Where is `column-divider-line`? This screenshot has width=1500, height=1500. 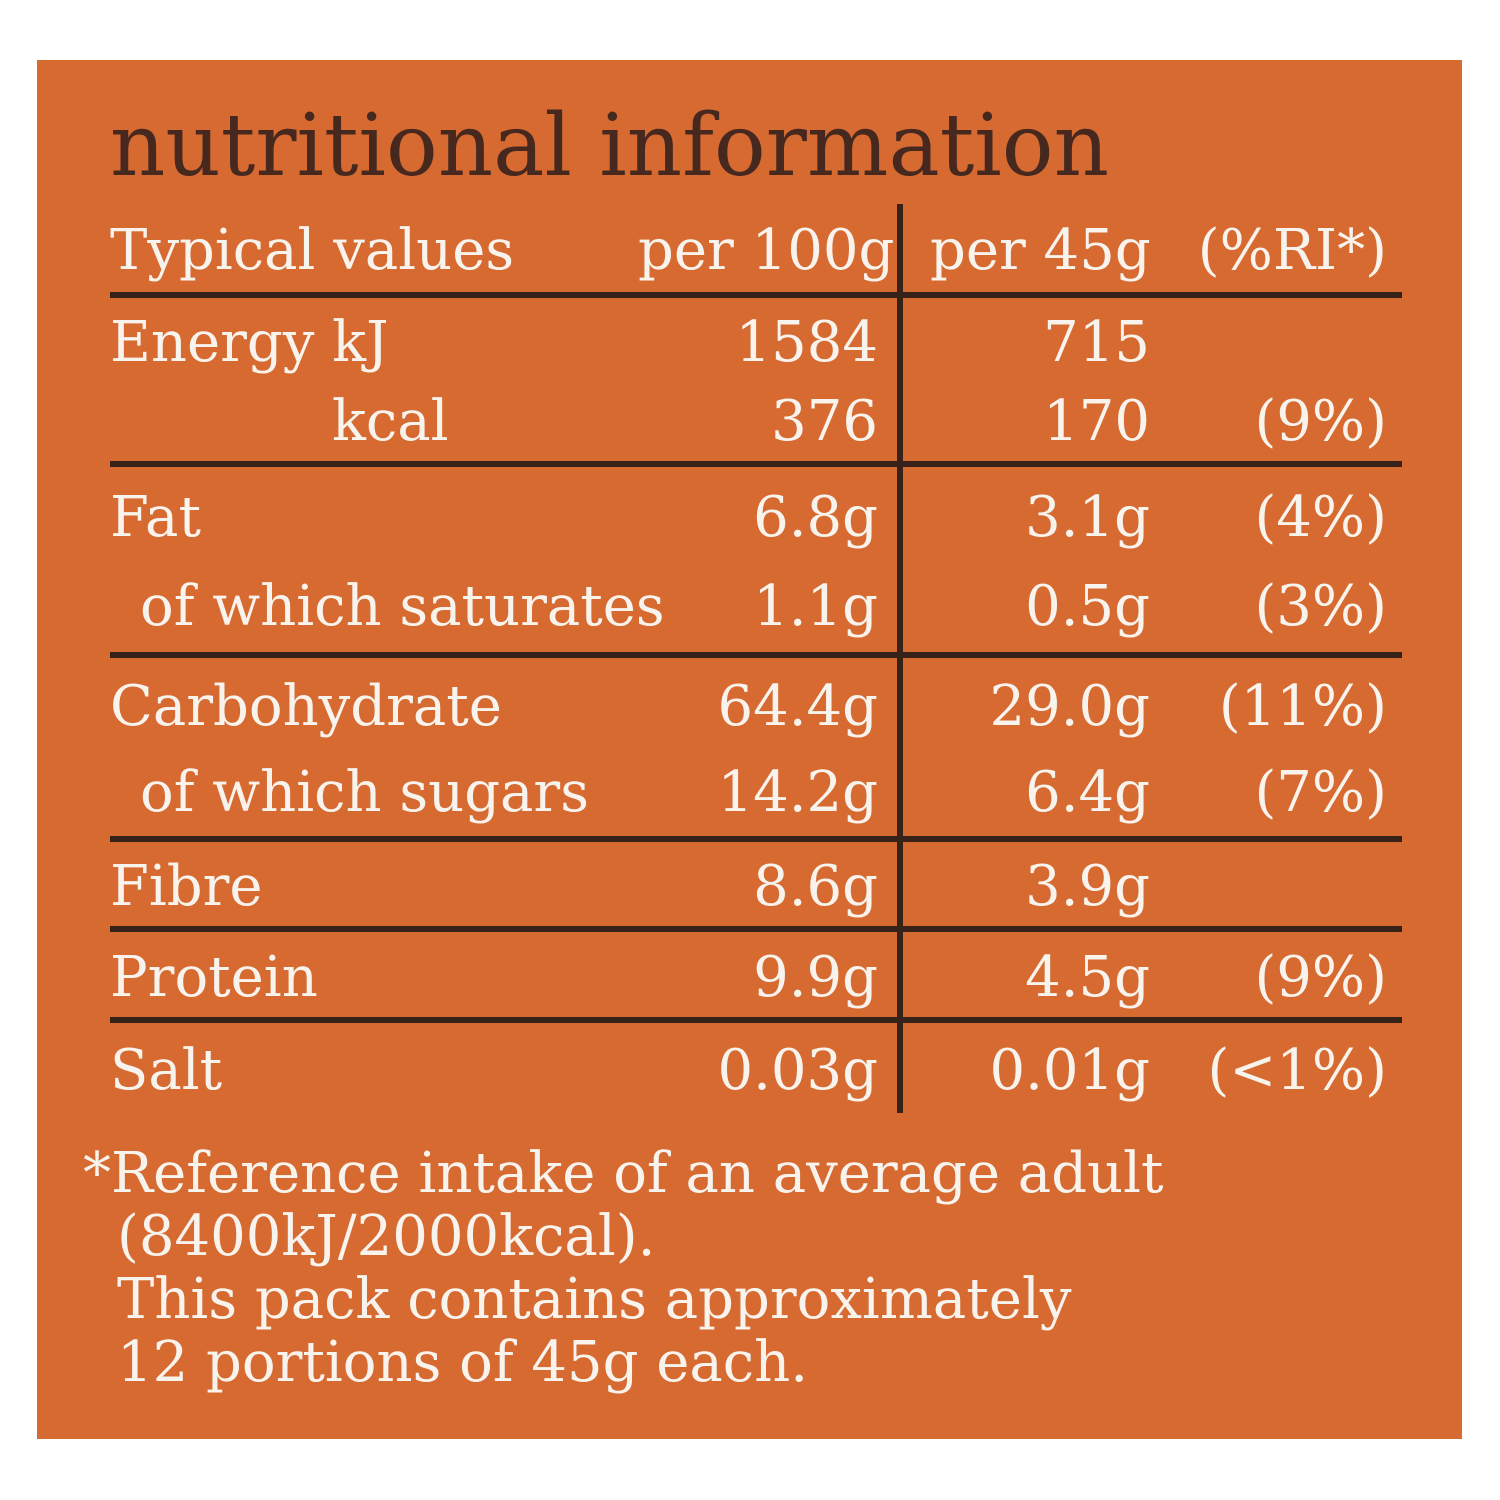 column-divider-line is located at coordinates (900, 658).